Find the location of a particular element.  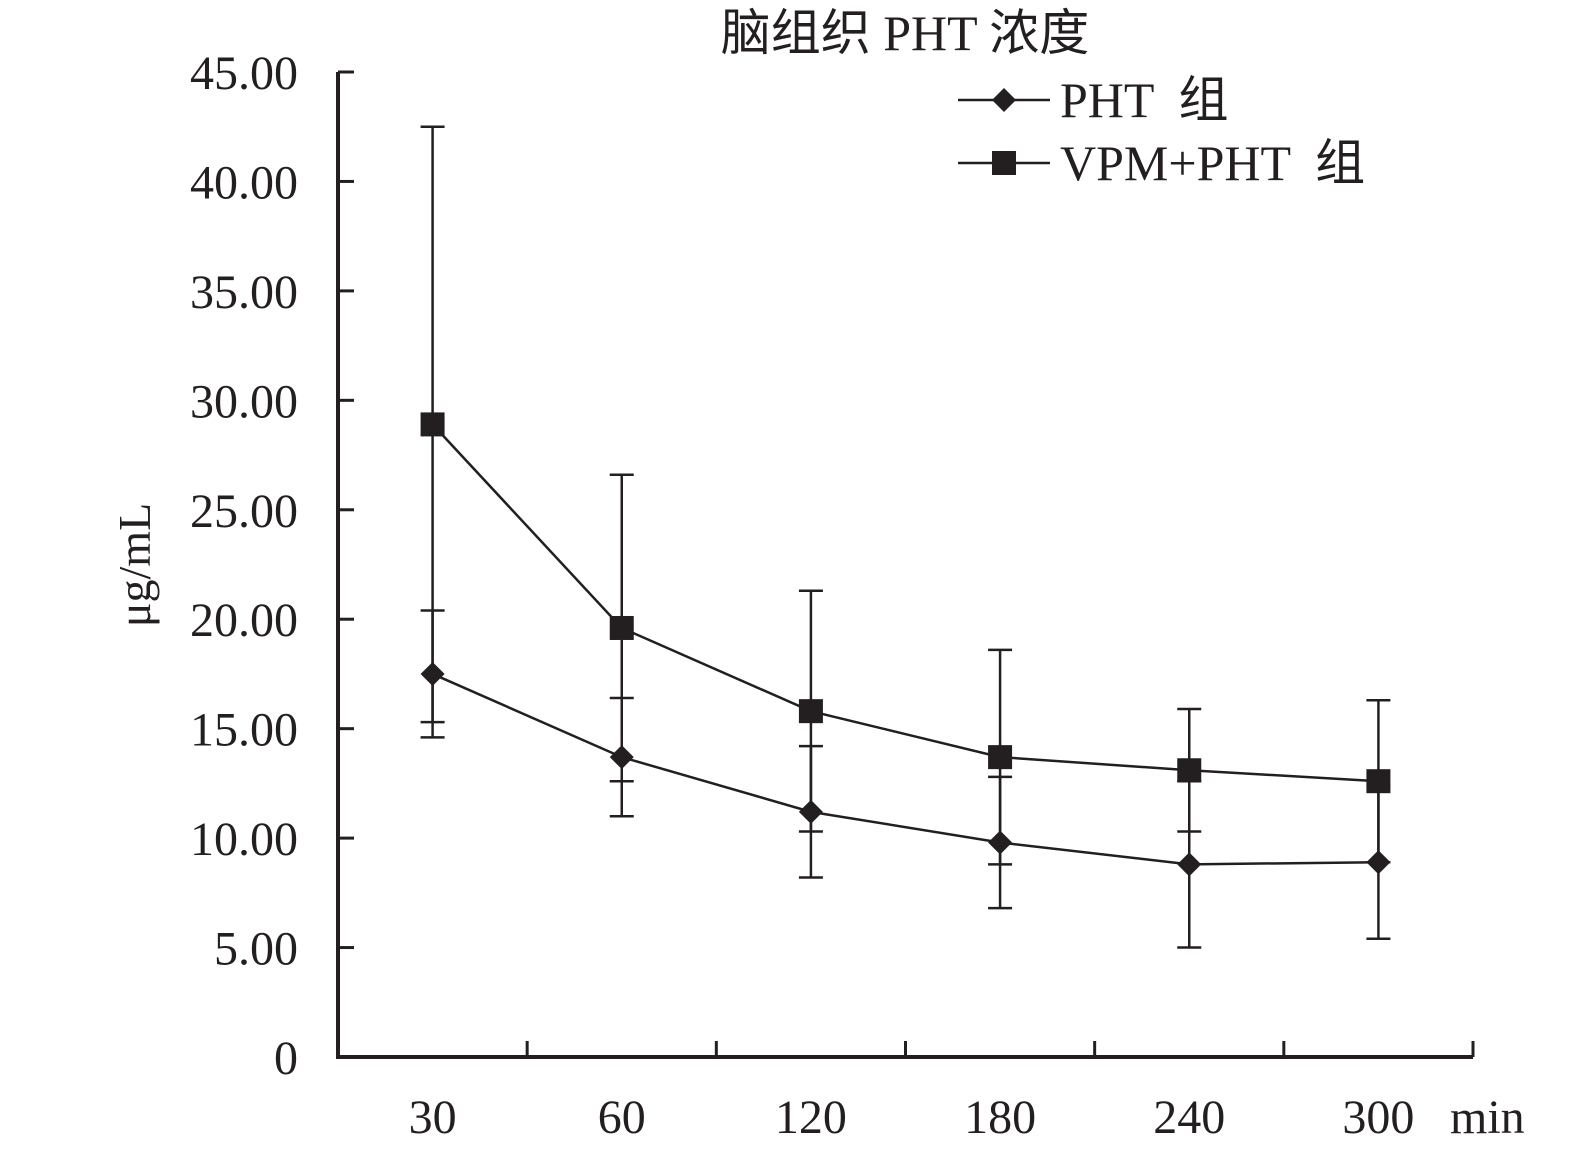

y-tick-label: 0 is located at coordinates (286, 1058).